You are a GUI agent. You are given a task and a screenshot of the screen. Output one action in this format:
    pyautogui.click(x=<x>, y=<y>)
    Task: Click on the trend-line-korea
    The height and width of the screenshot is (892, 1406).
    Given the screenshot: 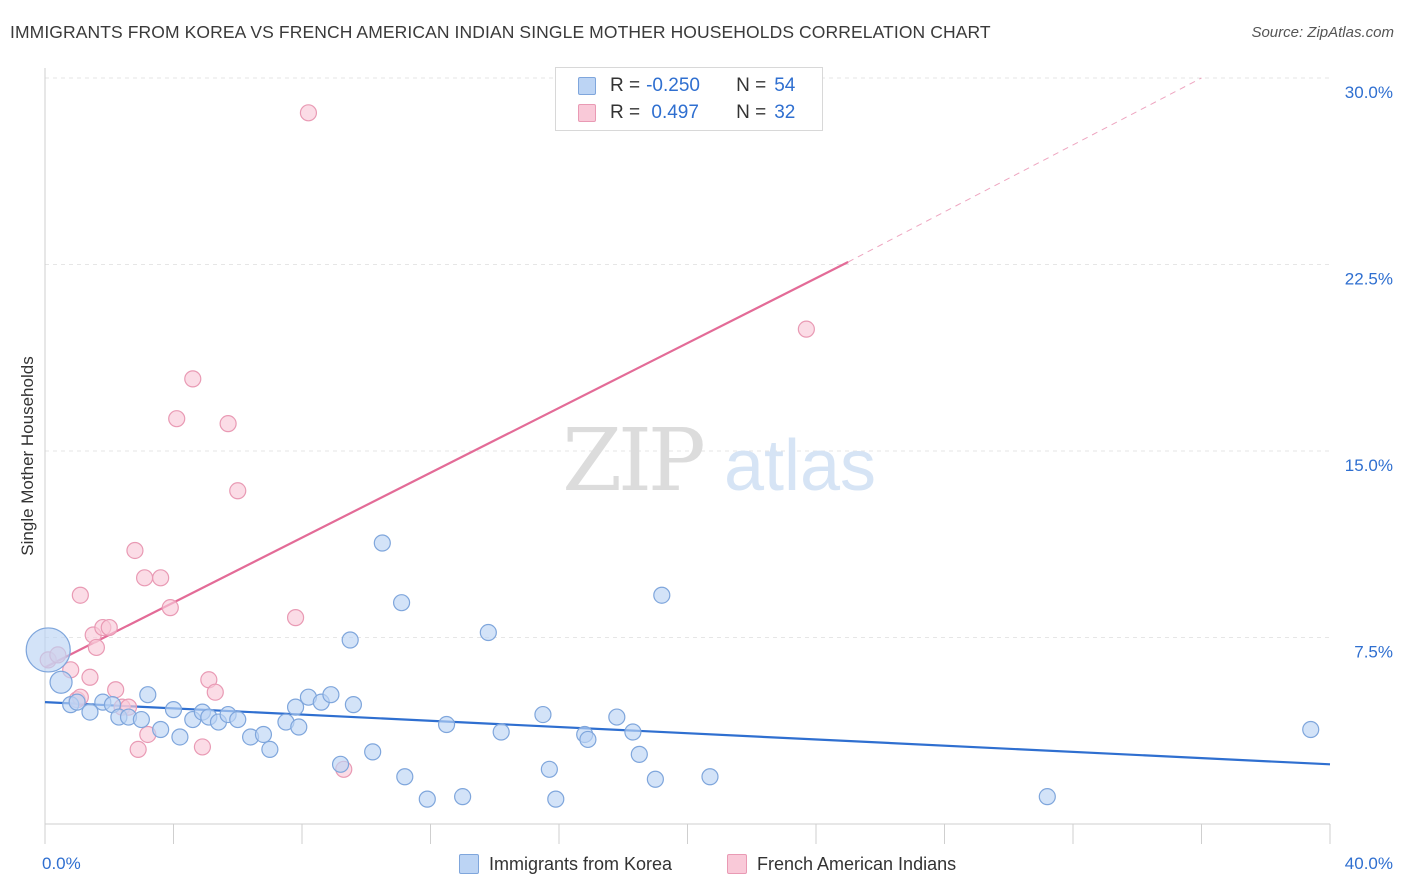 What is the action you would take?
    pyautogui.click(x=687, y=733)
    